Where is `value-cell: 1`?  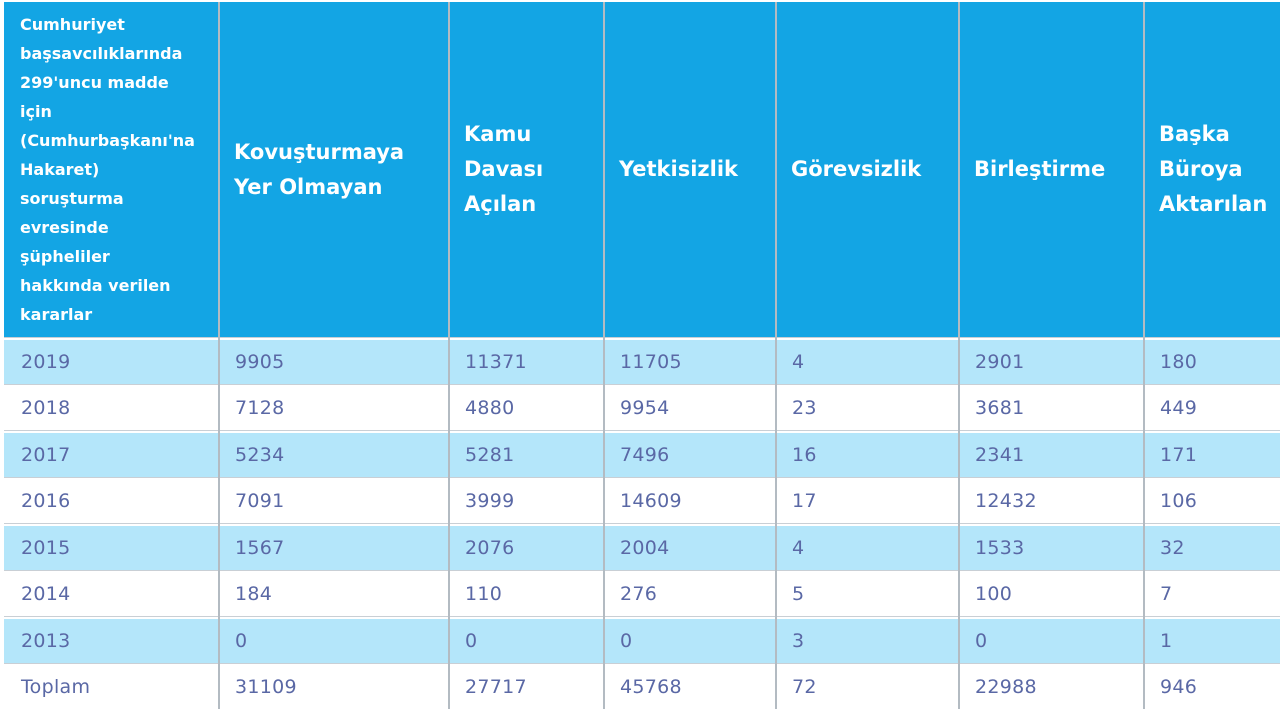 value-cell: 1 is located at coordinates (1166, 640).